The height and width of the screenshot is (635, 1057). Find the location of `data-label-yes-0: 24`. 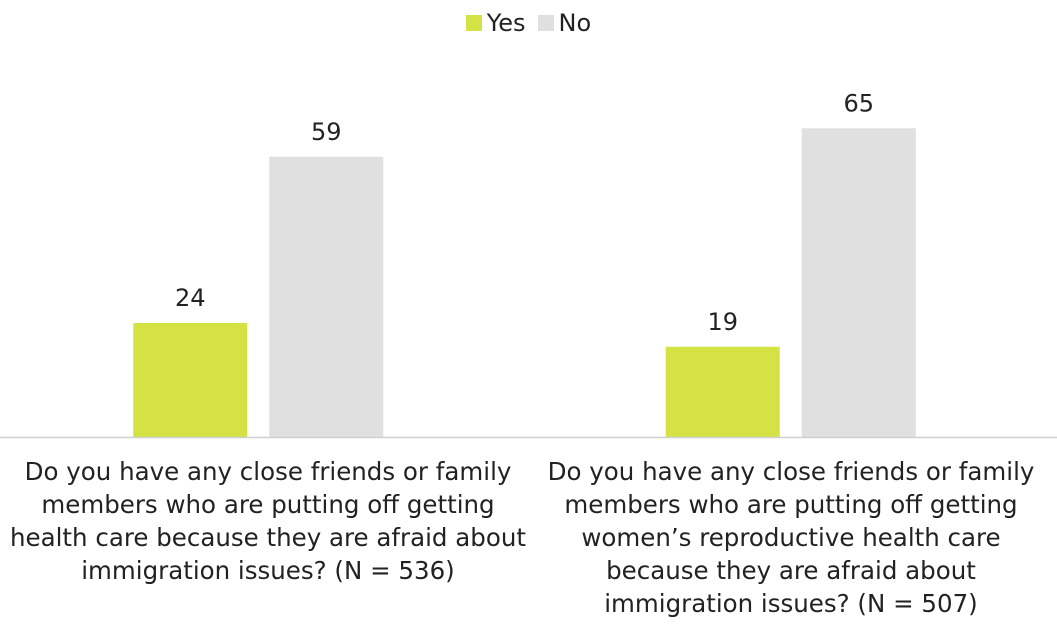

data-label-yes-0: 24 is located at coordinates (190, 298).